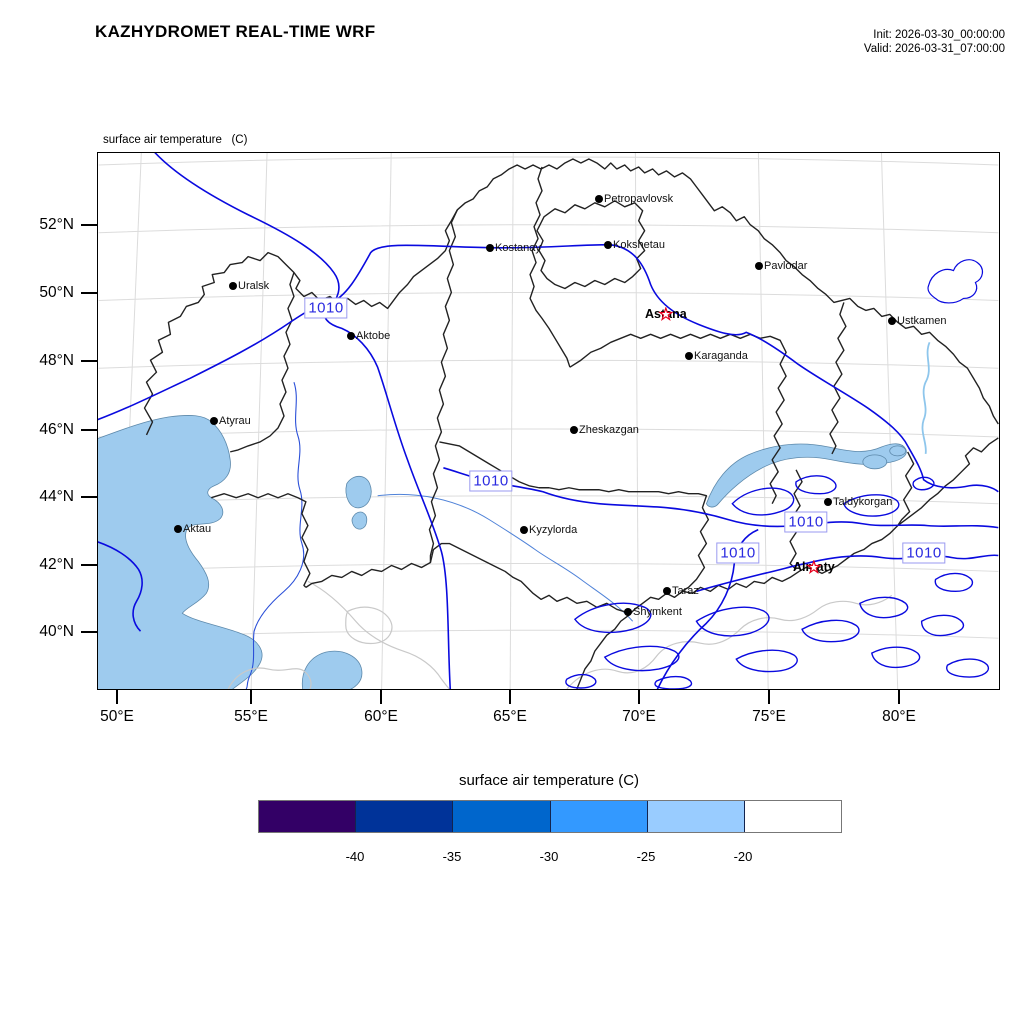  What do you see at coordinates (262, 362) in the screenshot?
I see `westkz-border` at bounding box center [262, 362].